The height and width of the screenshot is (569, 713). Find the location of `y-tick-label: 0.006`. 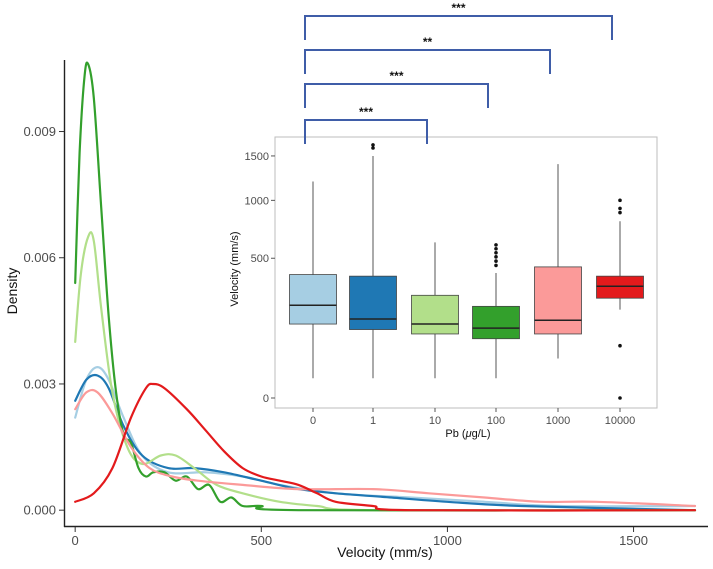

y-tick-label: 0.006 is located at coordinates (39, 257).